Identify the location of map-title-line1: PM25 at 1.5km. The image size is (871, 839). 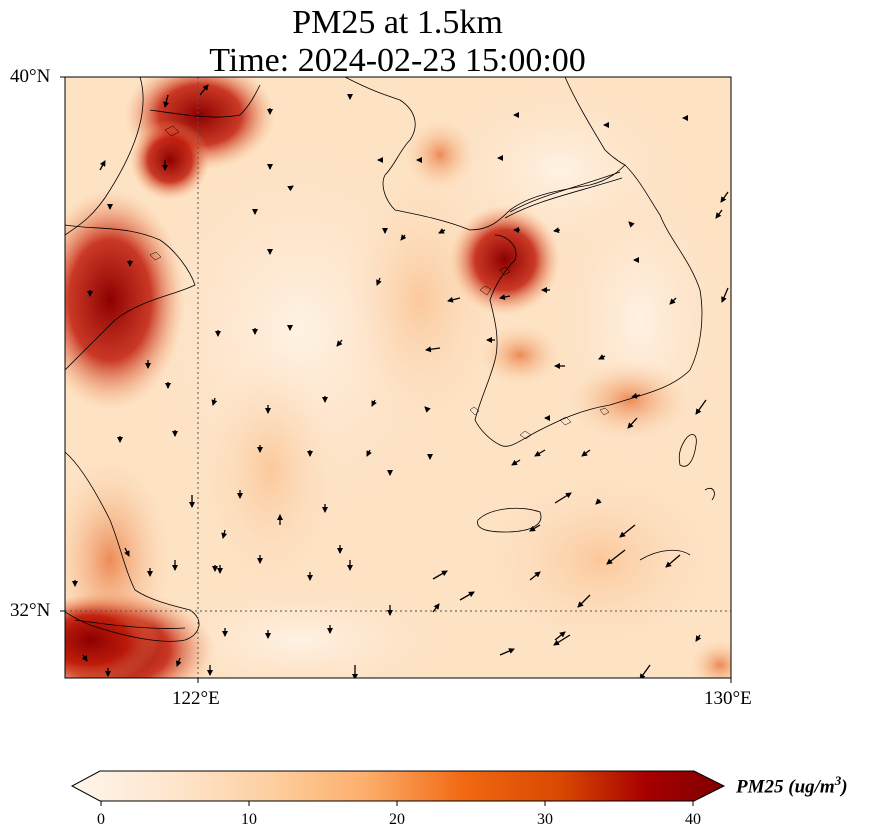
(397, 22).